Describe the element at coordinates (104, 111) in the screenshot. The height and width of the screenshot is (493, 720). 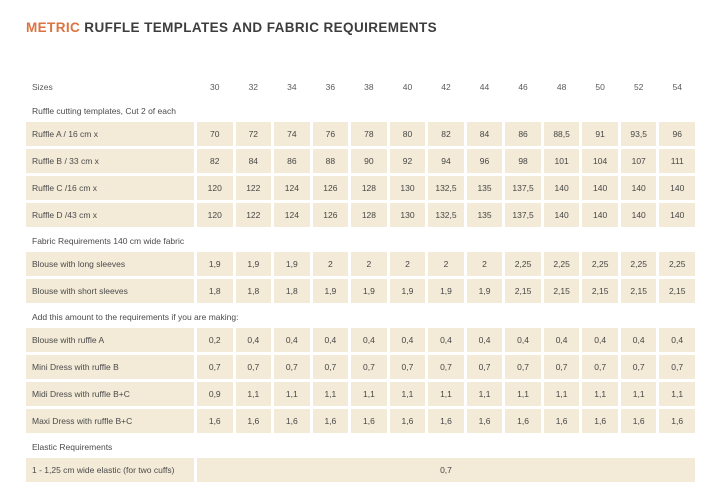
I see `section-header: Ruffle cutting templates, Cut 2 of each` at that location.